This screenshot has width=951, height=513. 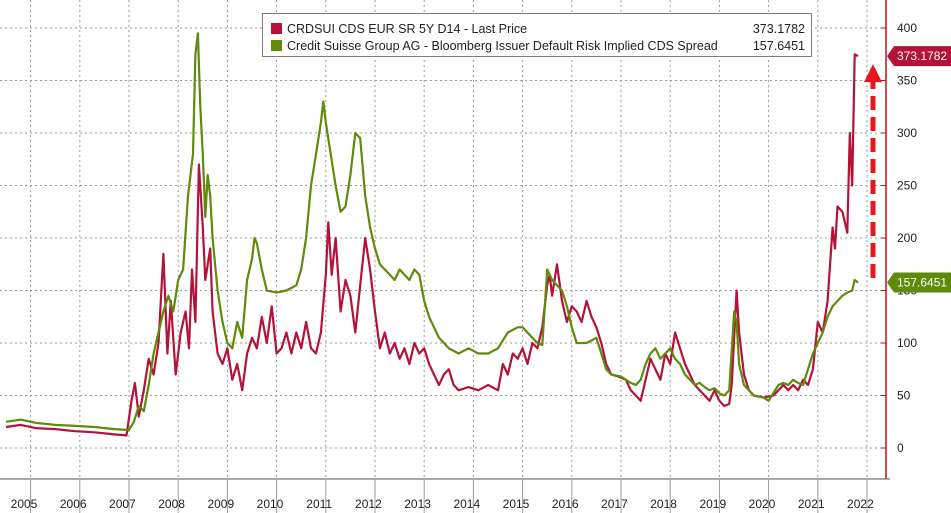 What do you see at coordinates (907, 133) in the screenshot?
I see `y-tick-label: 300` at bounding box center [907, 133].